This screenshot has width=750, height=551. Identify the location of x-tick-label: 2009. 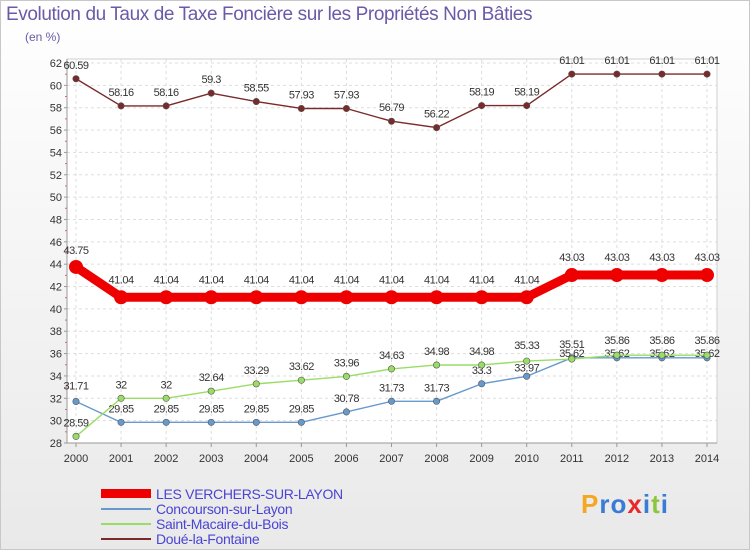
(481, 459).